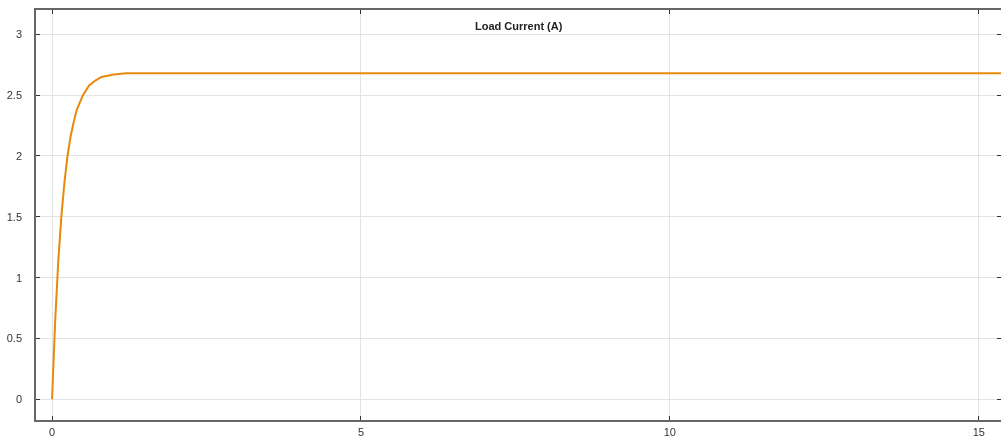 This screenshot has width=1001, height=439. Describe the element at coordinates (14, 216) in the screenshot. I see `y-tick-label: 1.5` at that location.